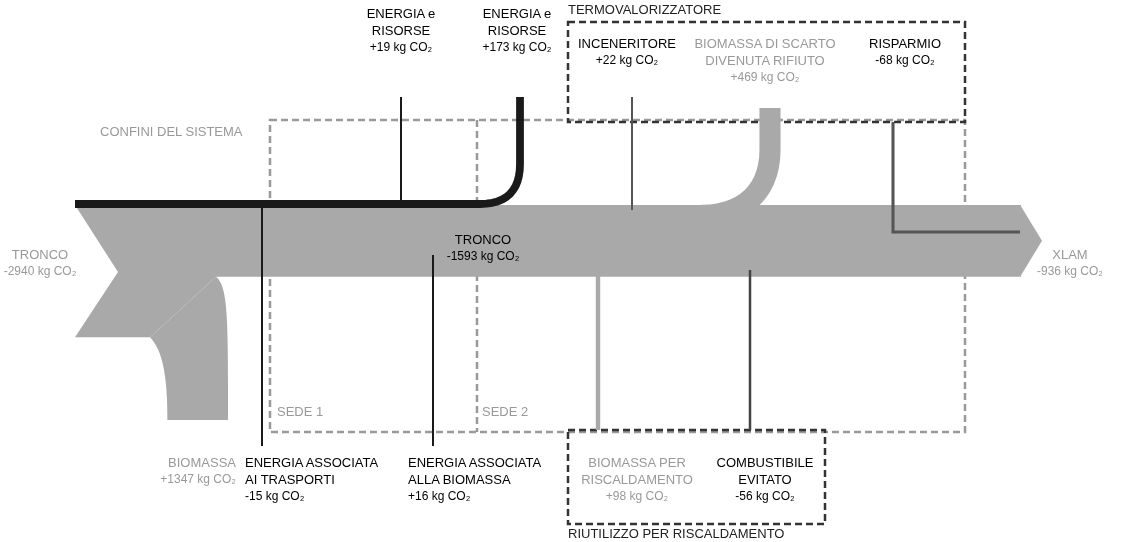 This screenshot has width=1125, height=542. I want to click on data-label: -2940 kg CO₂, so click(40, 271).